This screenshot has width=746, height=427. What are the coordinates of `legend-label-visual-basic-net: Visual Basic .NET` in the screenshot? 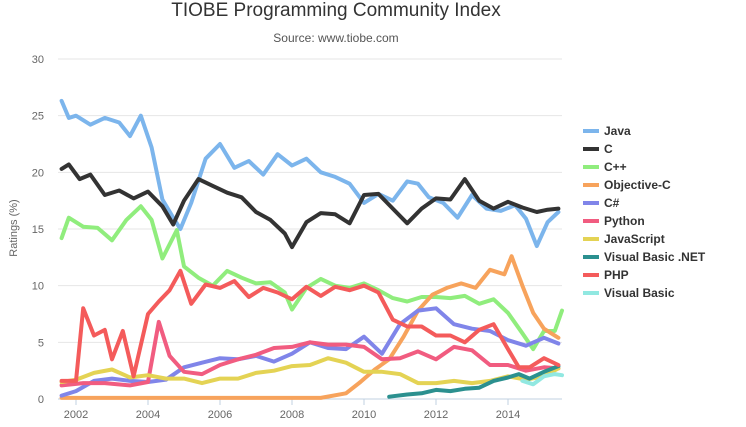 It's located at (655, 257).